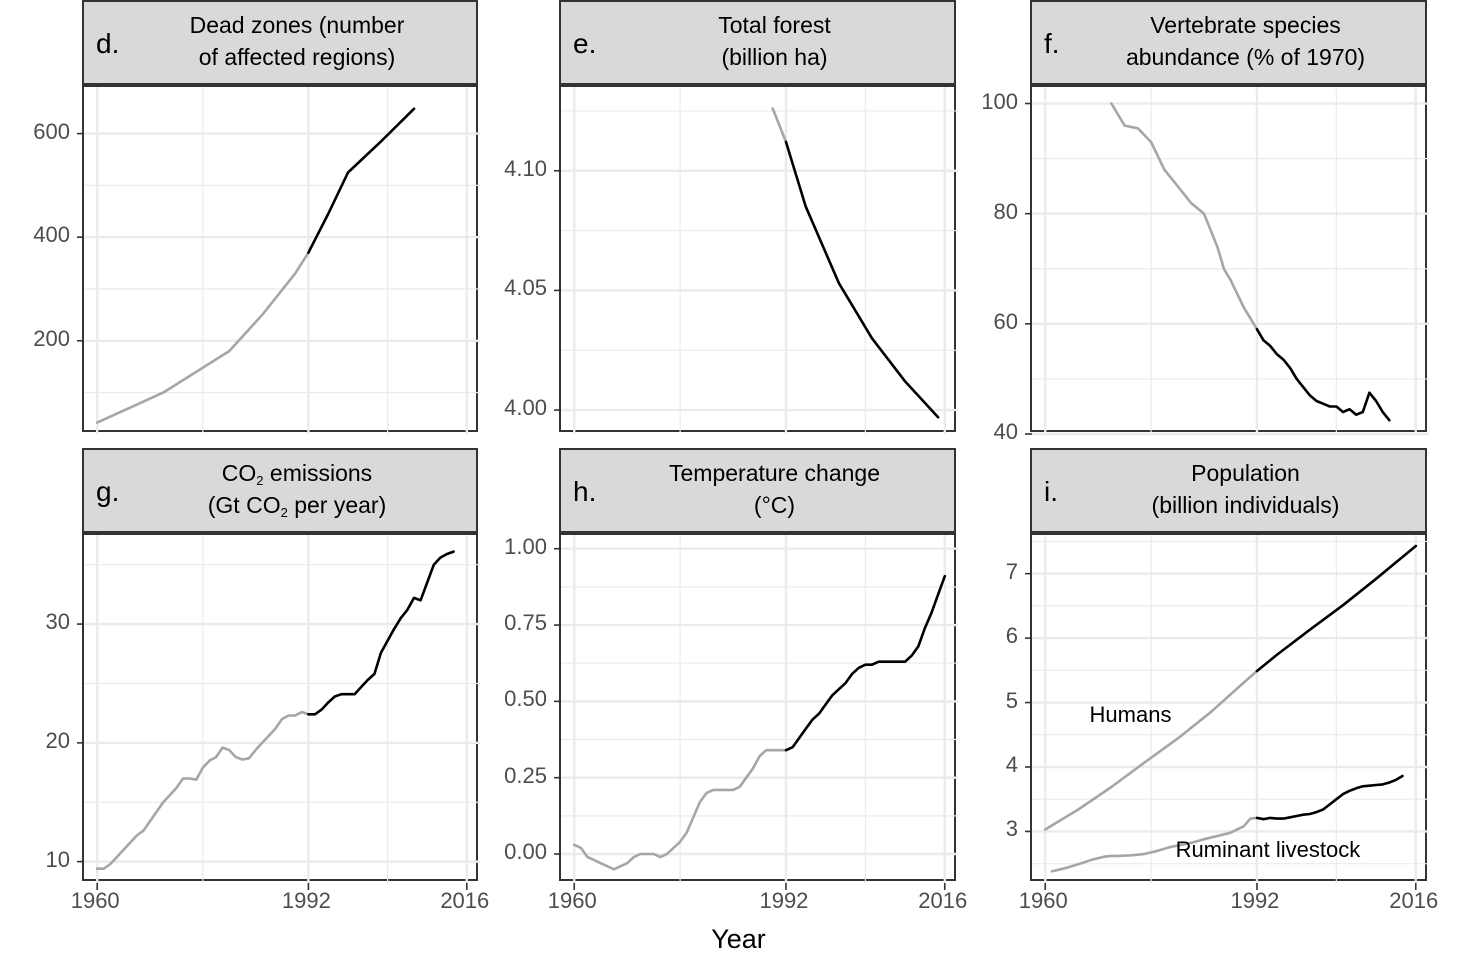 The width and height of the screenshot is (1477, 961). I want to click on y-tick-label: 40, so click(1005, 431).